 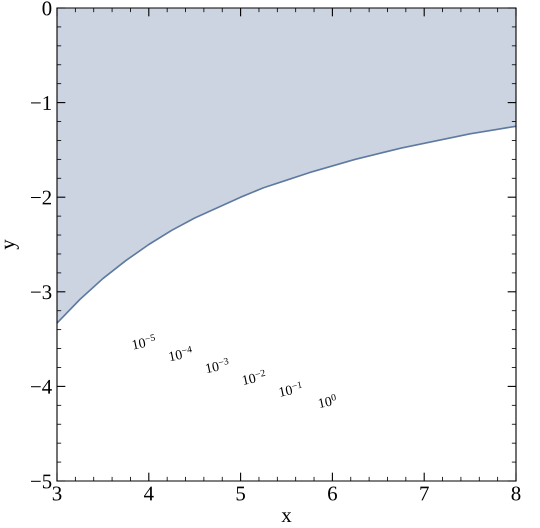 I want to click on x-tick-label: 6, so click(x=332, y=493).